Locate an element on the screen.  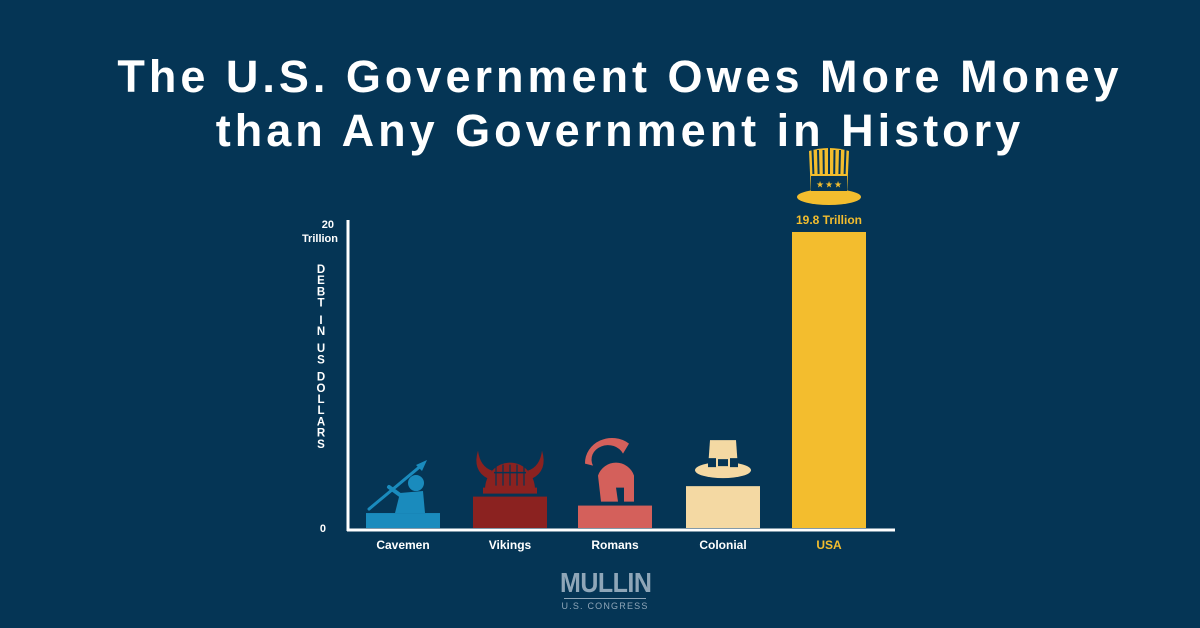
logo-subtitle: U.S. CONGRESS is located at coordinates (605, 606).